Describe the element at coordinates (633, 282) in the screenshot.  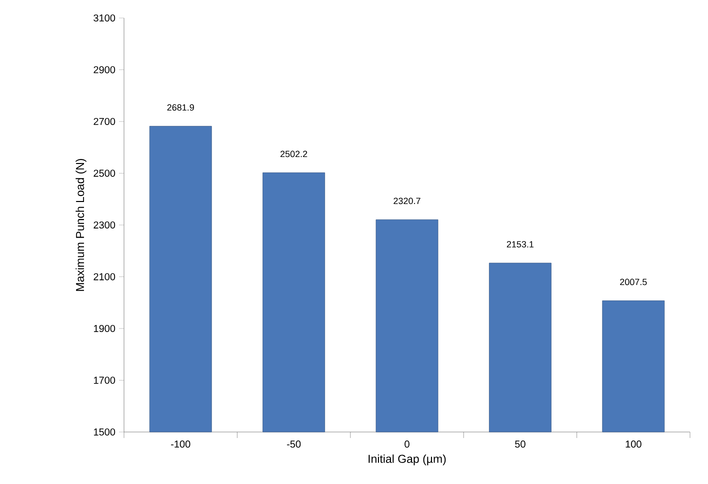
I see `data-label: 2007.5` at that location.